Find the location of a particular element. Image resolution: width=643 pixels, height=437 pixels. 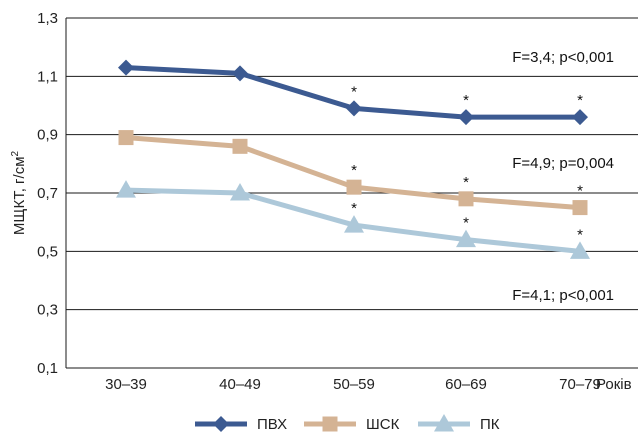

x-tick-labels: 30–39 40–49 50–59 60–69 70–79 is located at coordinates (353, 384).